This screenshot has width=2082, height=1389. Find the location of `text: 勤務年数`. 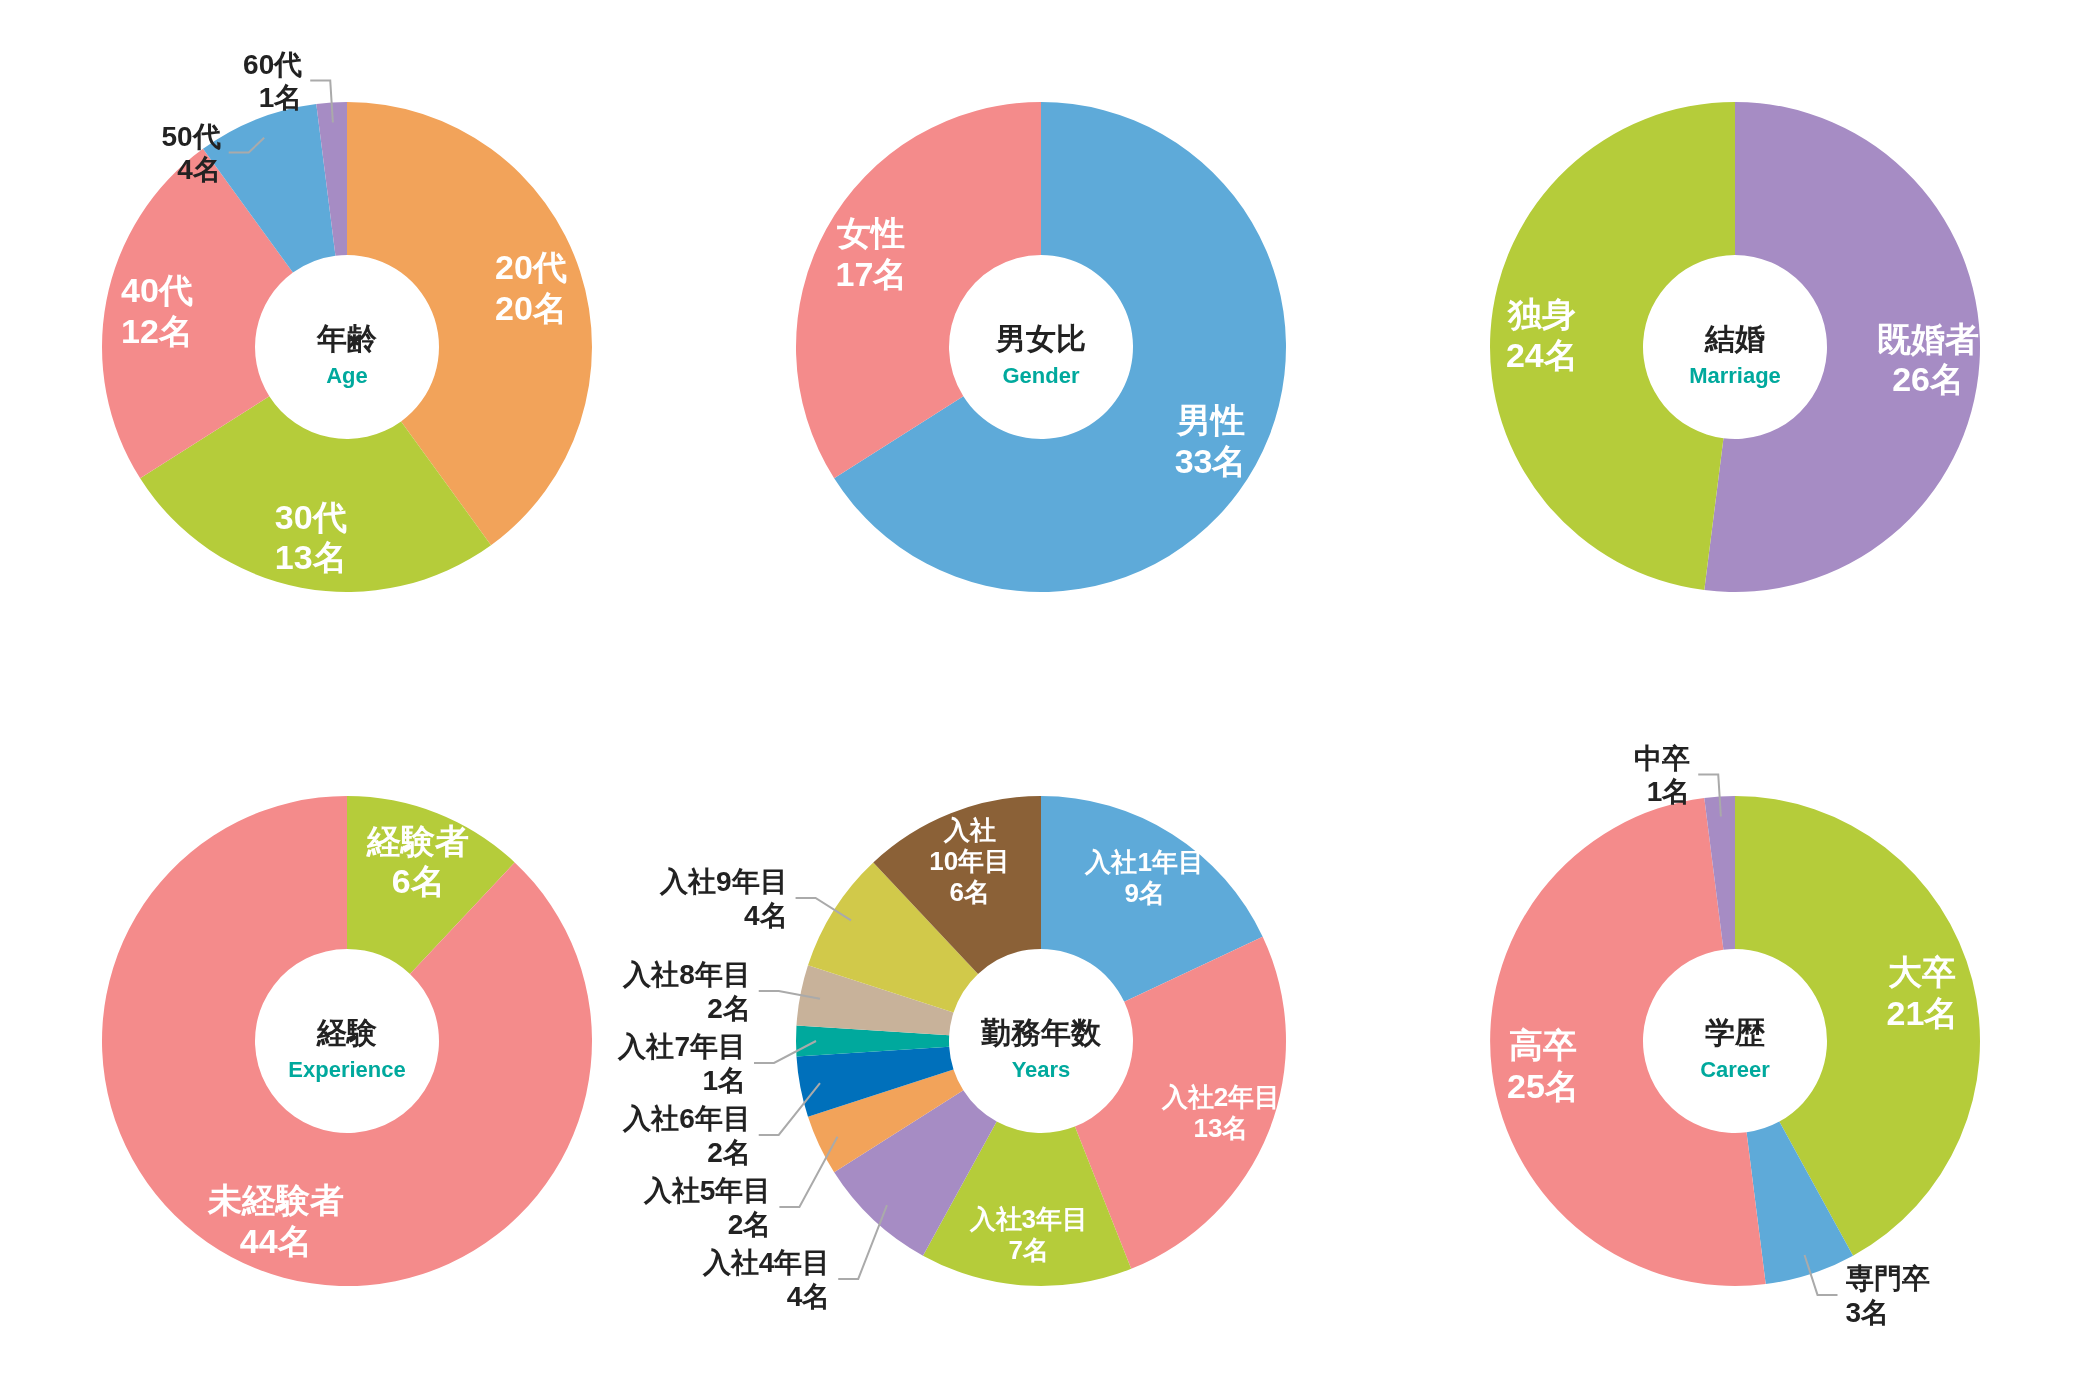

text: 勤務年数 is located at coordinates (1041, 1032).